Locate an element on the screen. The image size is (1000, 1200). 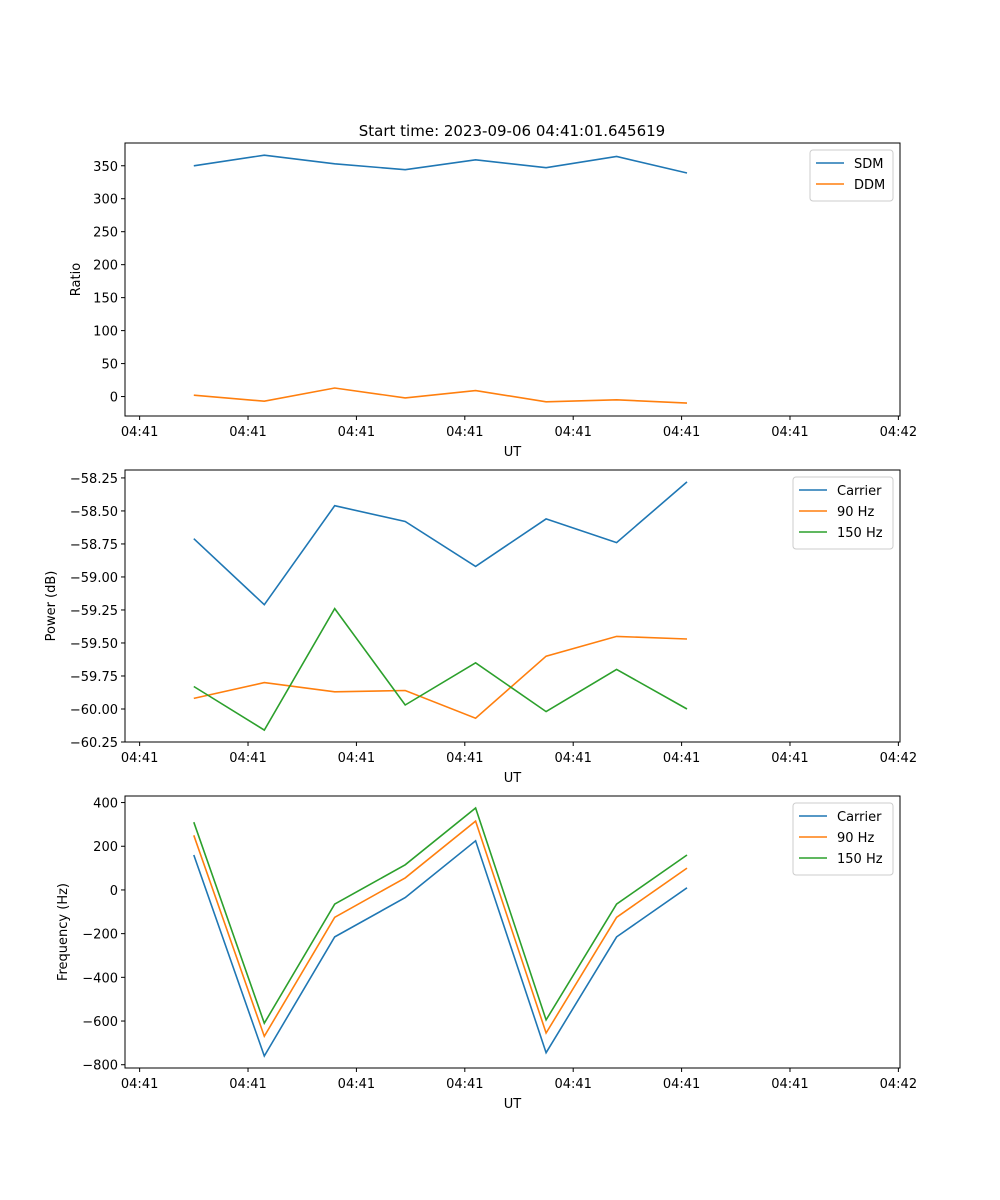
y-tick-label: −60.25 is located at coordinates (94, 743).